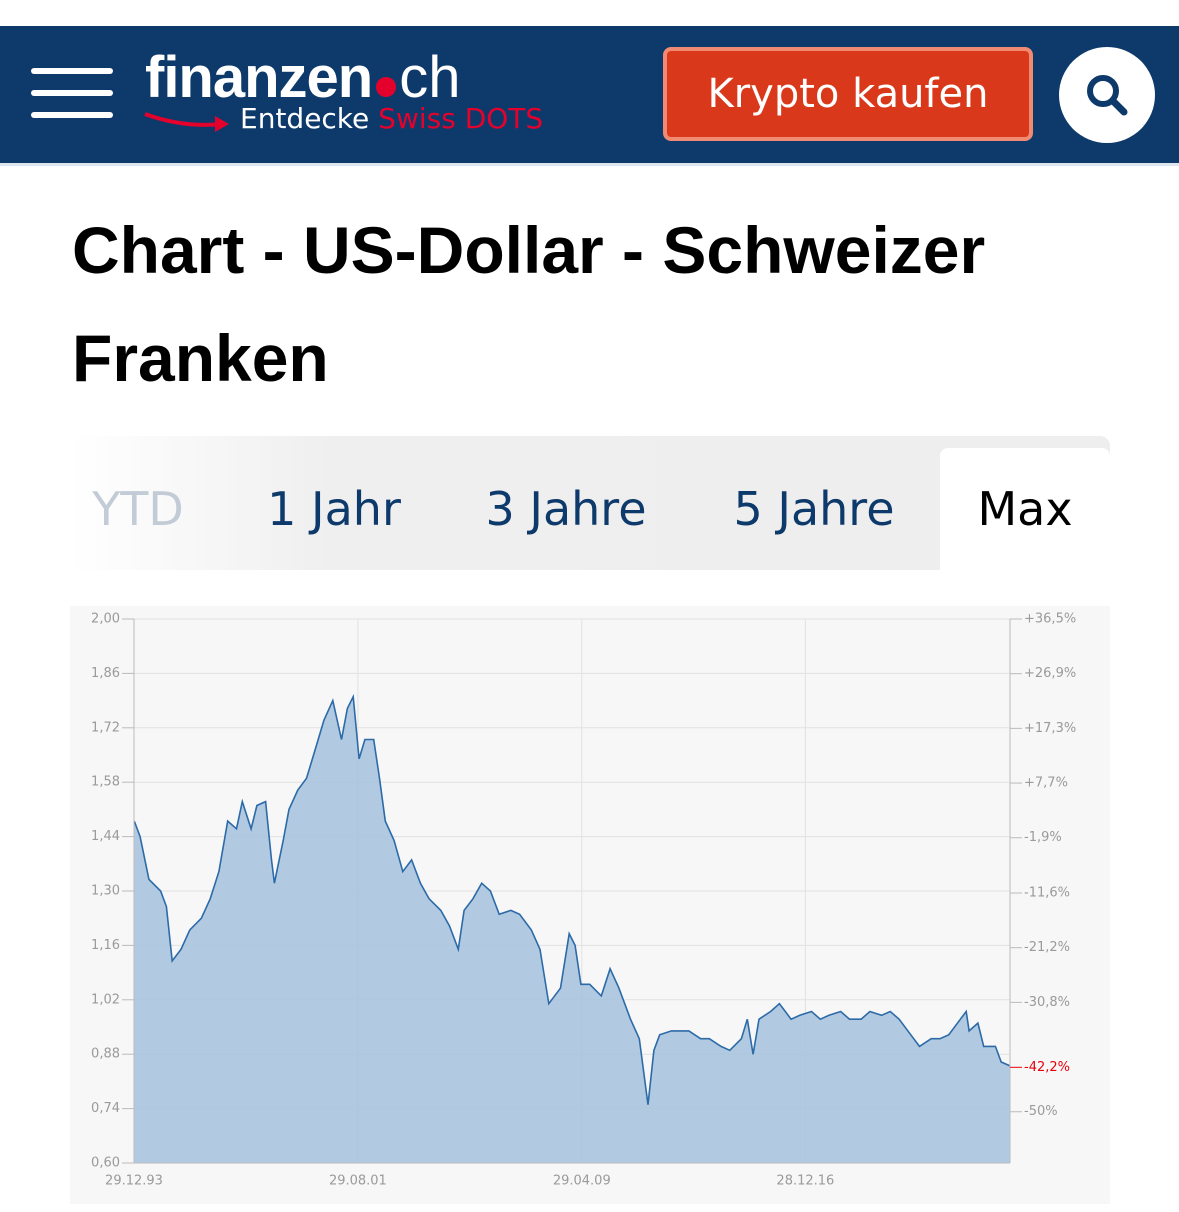 This screenshot has width=1179, height=1212. I want to click on search-icon, so click(1107, 95).